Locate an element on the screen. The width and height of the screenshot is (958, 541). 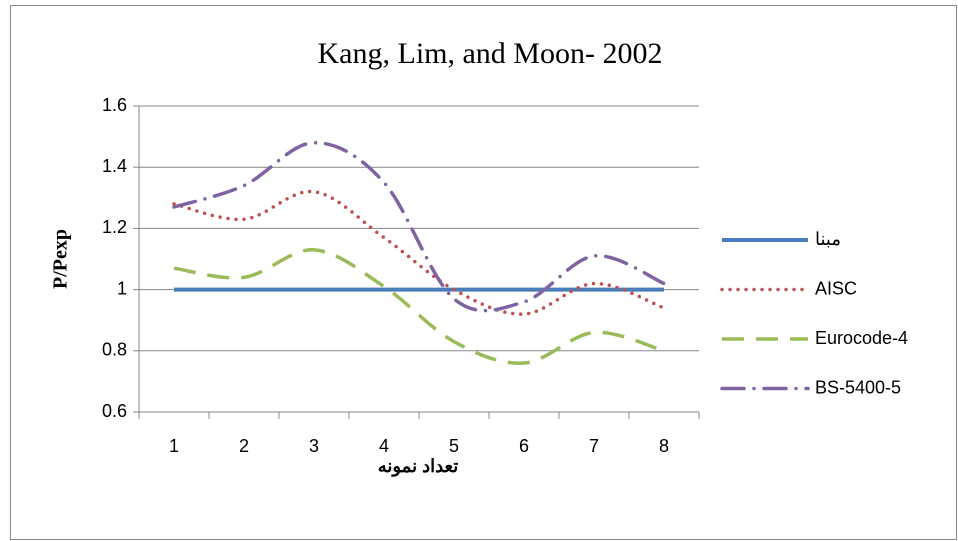
legend-label: BS-5400-5 is located at coordinates (858, 387).